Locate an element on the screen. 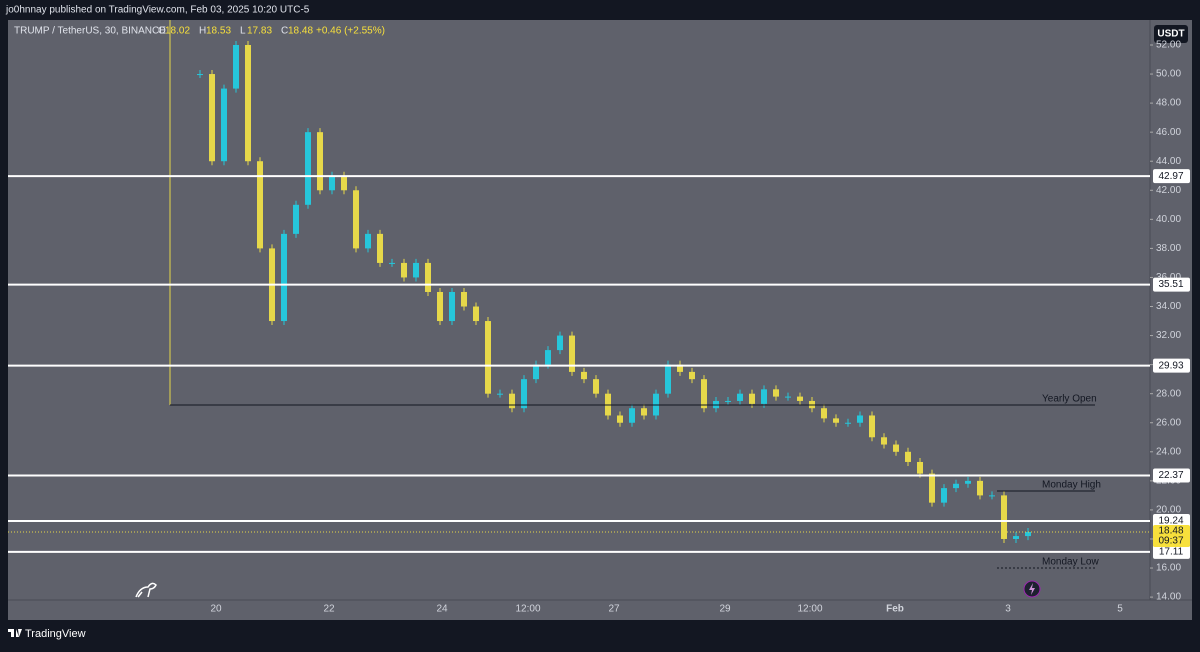  y-tick-label: 38.00 is located at coordinates (1168, 248).